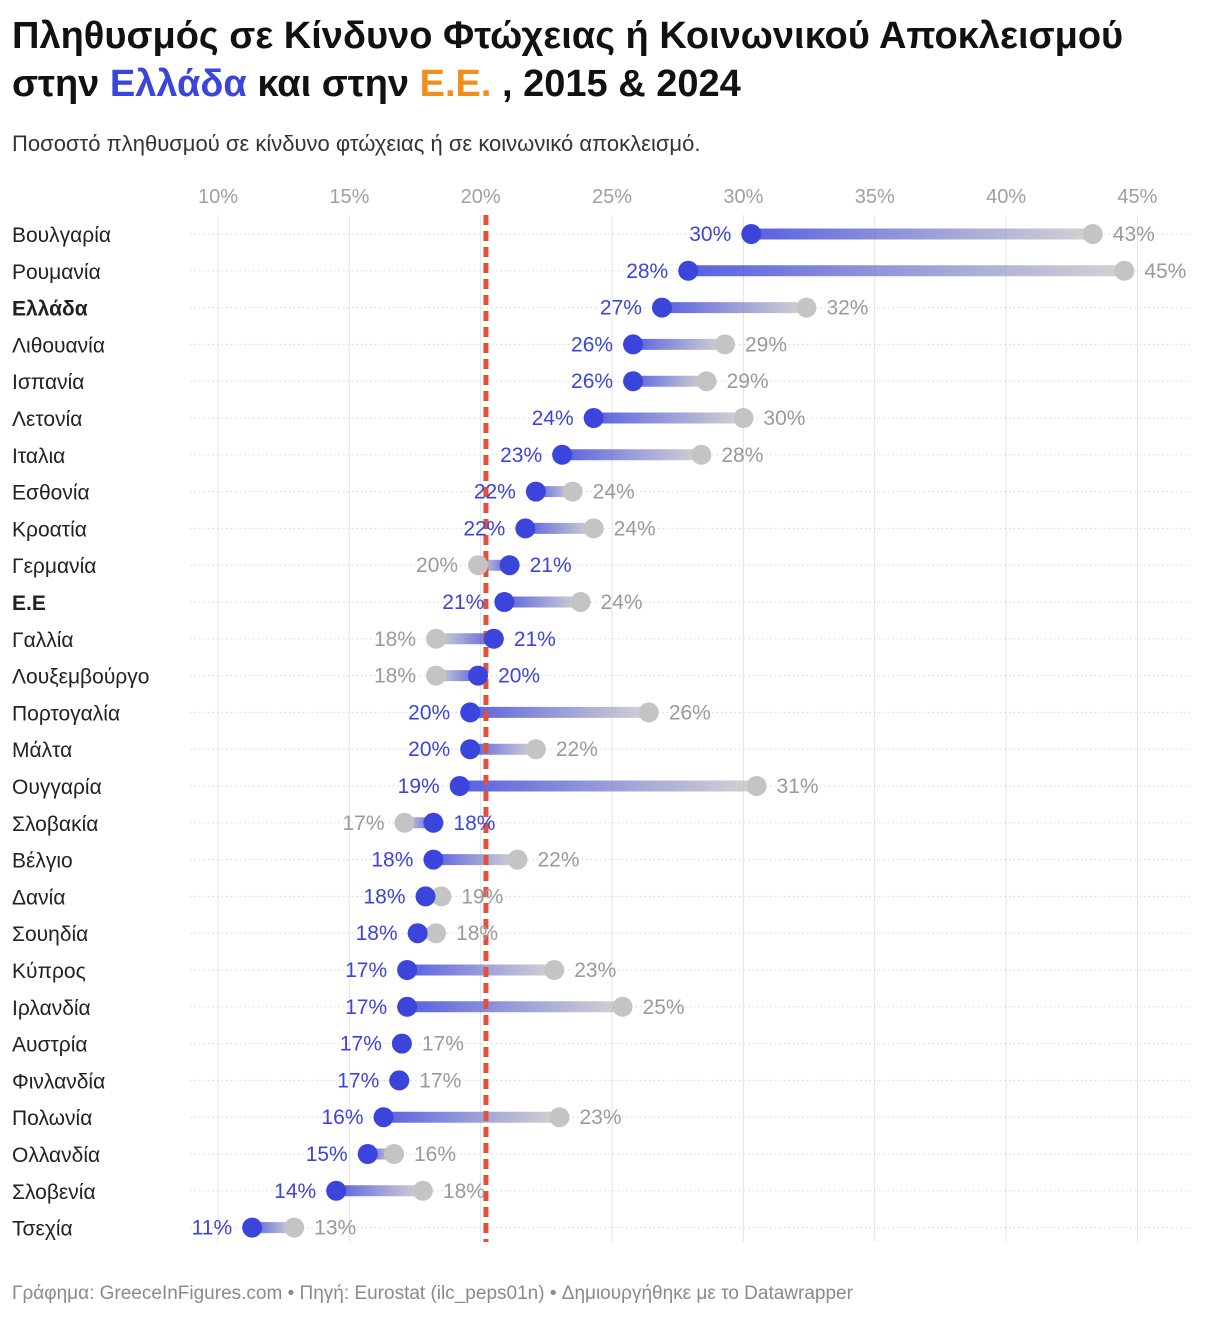 The height and width of the screenshot is (1318, 1220). What do you see at coordinates (58, 1081) in the screenshot?
I see `category-label: Φινλανδία` at bounding box center [58, 1081].